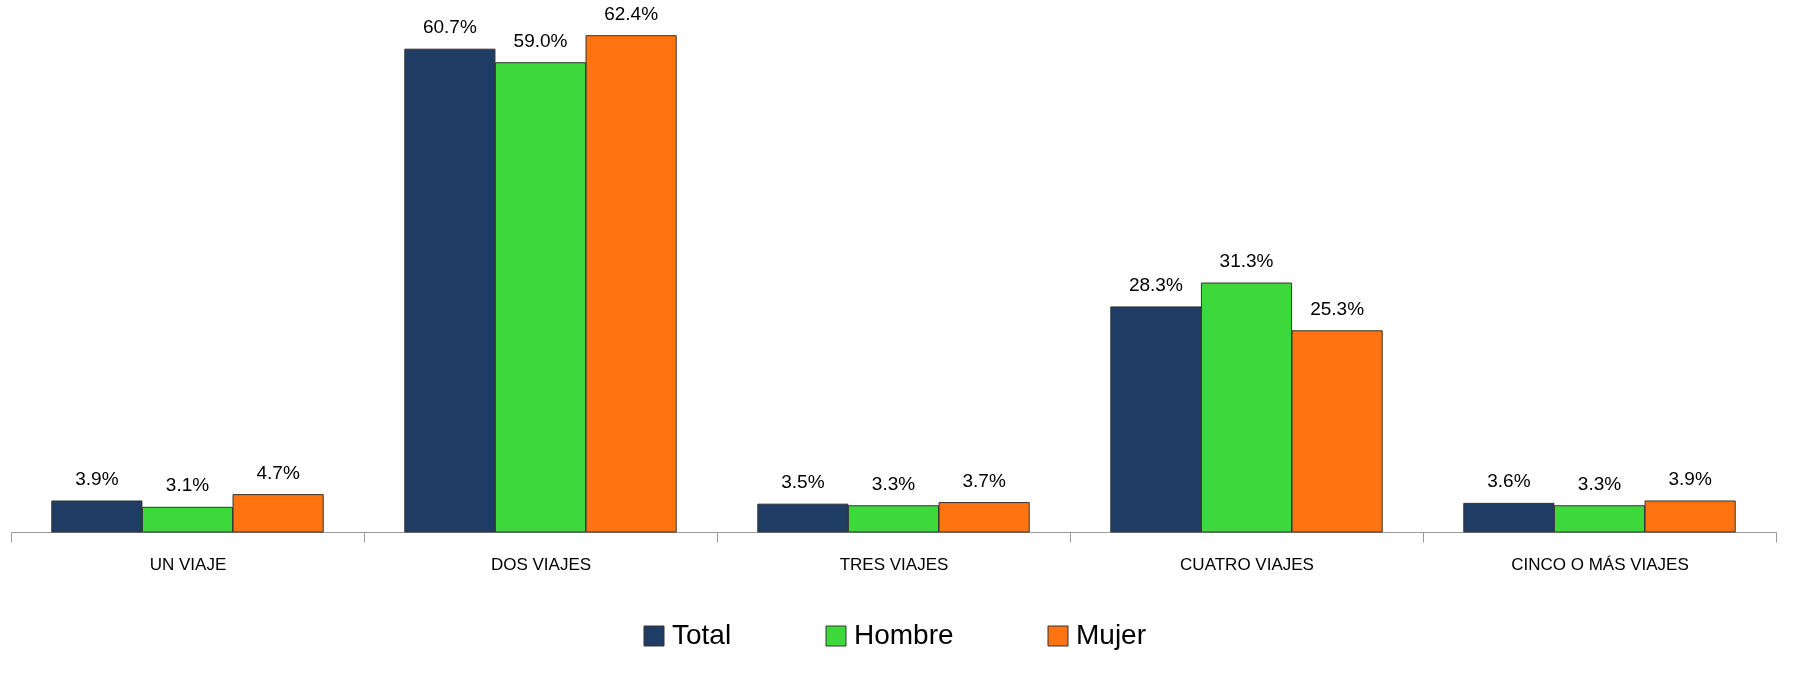 The image size is (1807, 688). I want to click on x-tick-label: UN VIAJE, so click(188, 564).